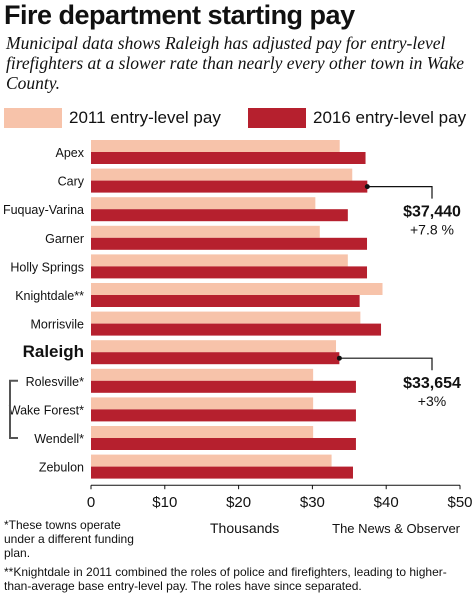  What do you see at coordinates (219, 260) in the screenshot?
I see `bar-2011-holly-springs` at bounding box center [219, 260].